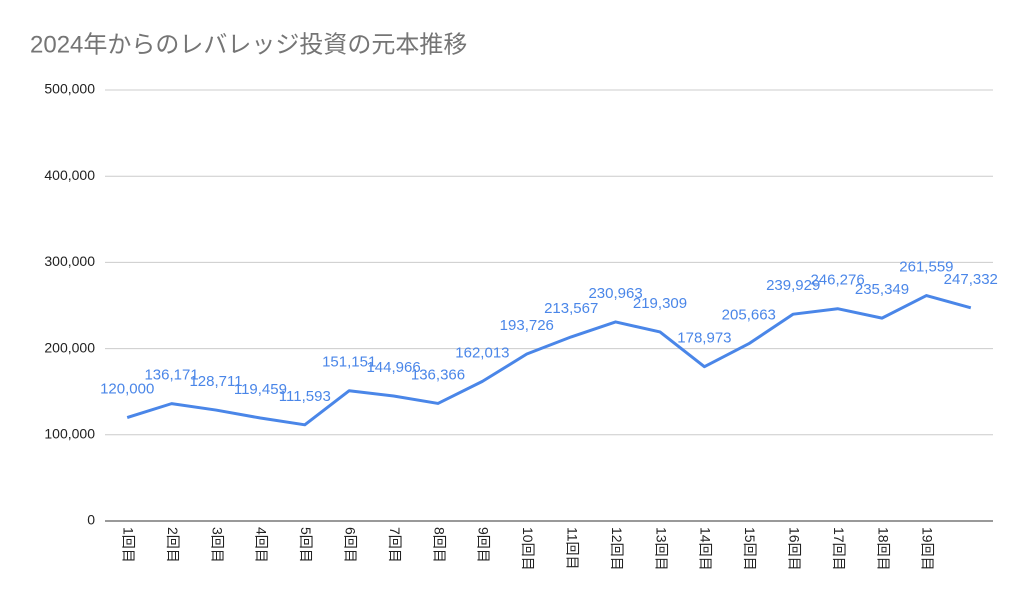  Describe the element at coordinates (706, 549) in the screenshot. I see `x-tick-label: 14回目` at that location.